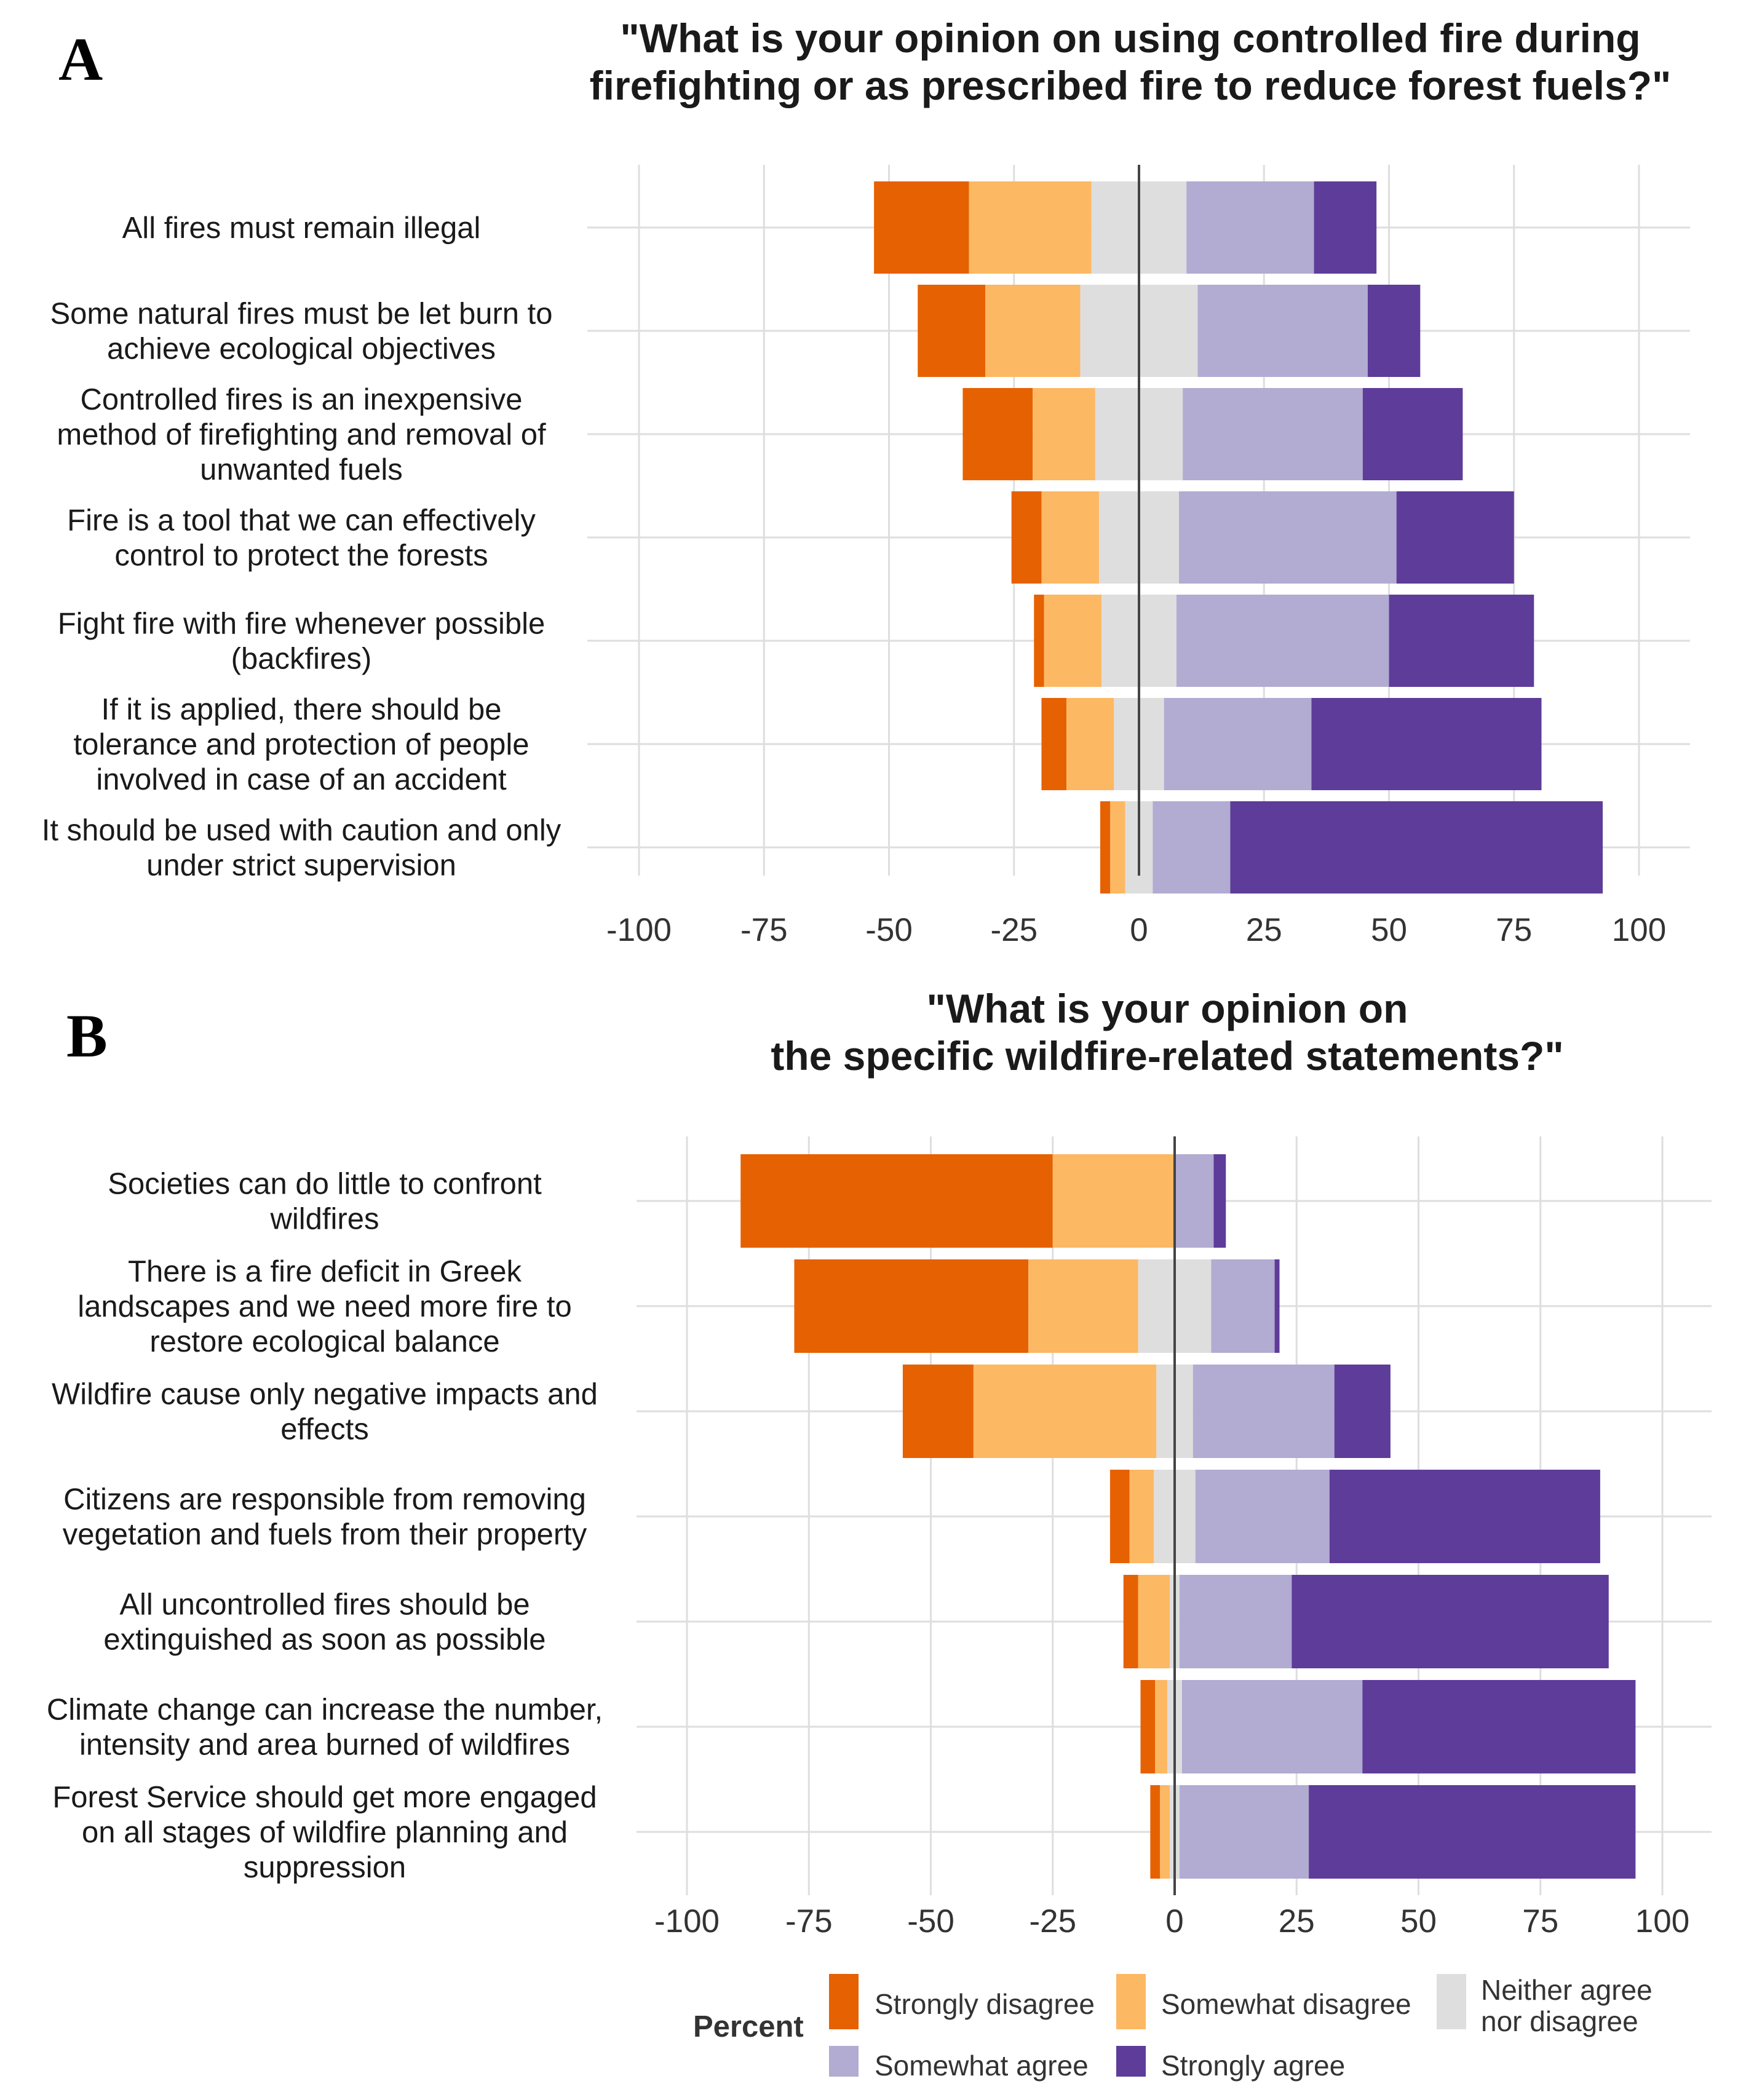  I want to click on category-label: extinguished as soon as possible, so click(324, 1640).